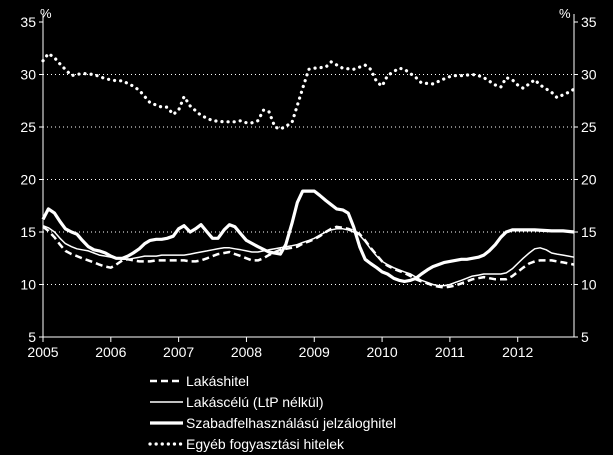 The width and height of the screenshot is (613, 455). What do you see at coordinates (110, 352) in the screenshot?
I see `x-tick-label-2006: 2006` at bounding box center [110, 352].